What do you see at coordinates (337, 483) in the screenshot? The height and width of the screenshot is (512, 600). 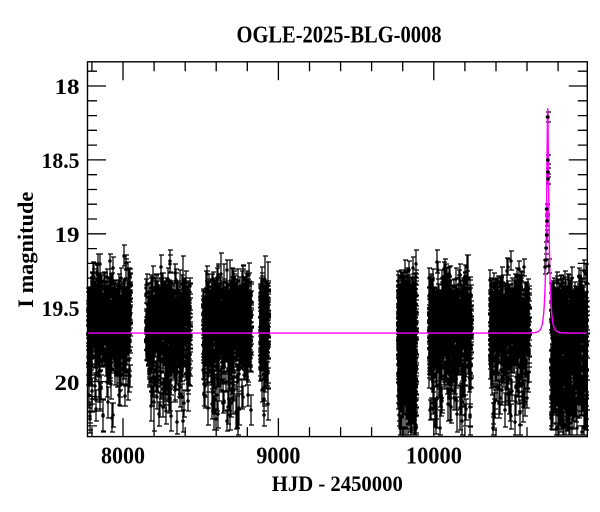 I see `svg-text: HJD - 2450000` at bounding box center [337, 483].